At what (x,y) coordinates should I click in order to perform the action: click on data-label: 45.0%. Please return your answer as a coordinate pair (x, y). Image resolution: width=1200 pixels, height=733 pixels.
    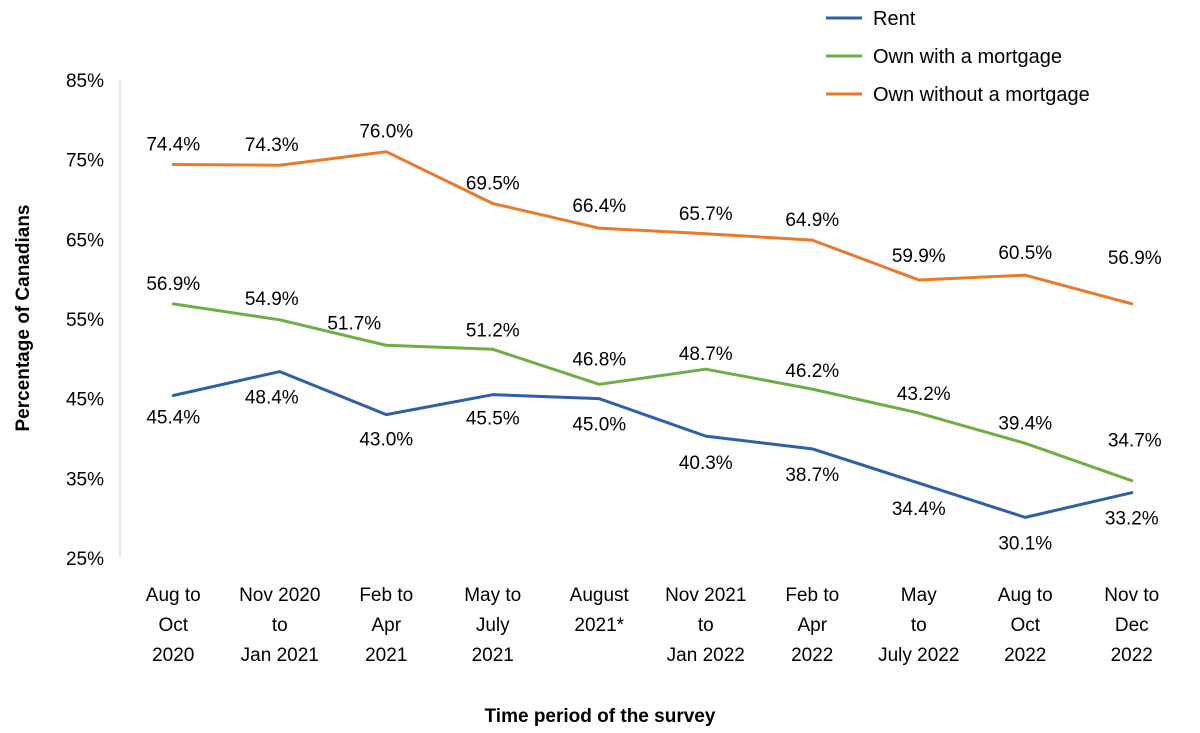
    Looking at the image, I should click on (599, 425).